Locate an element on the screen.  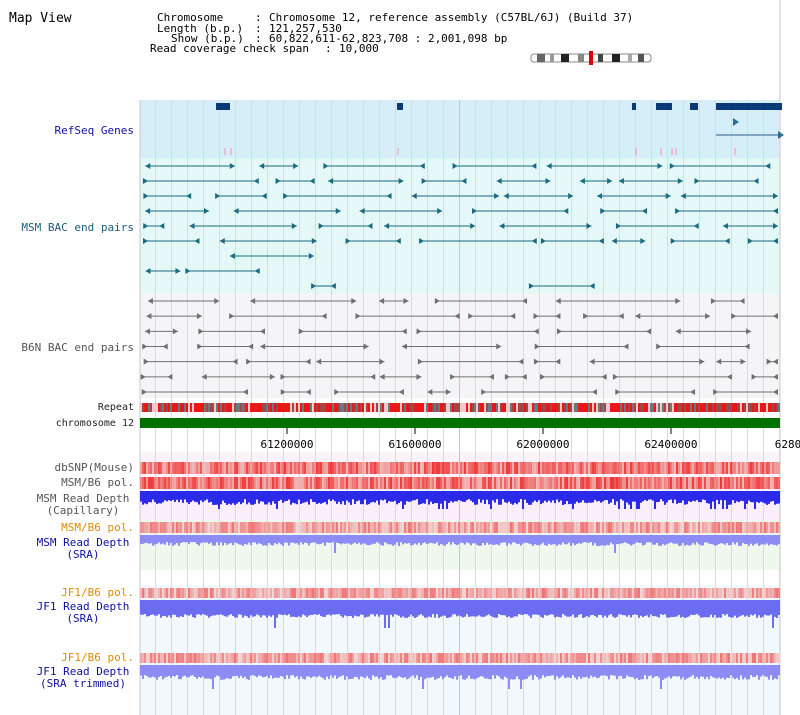
track-label-b6n-bac: B6N BAC end pairs is located at coordinates (77, 347).